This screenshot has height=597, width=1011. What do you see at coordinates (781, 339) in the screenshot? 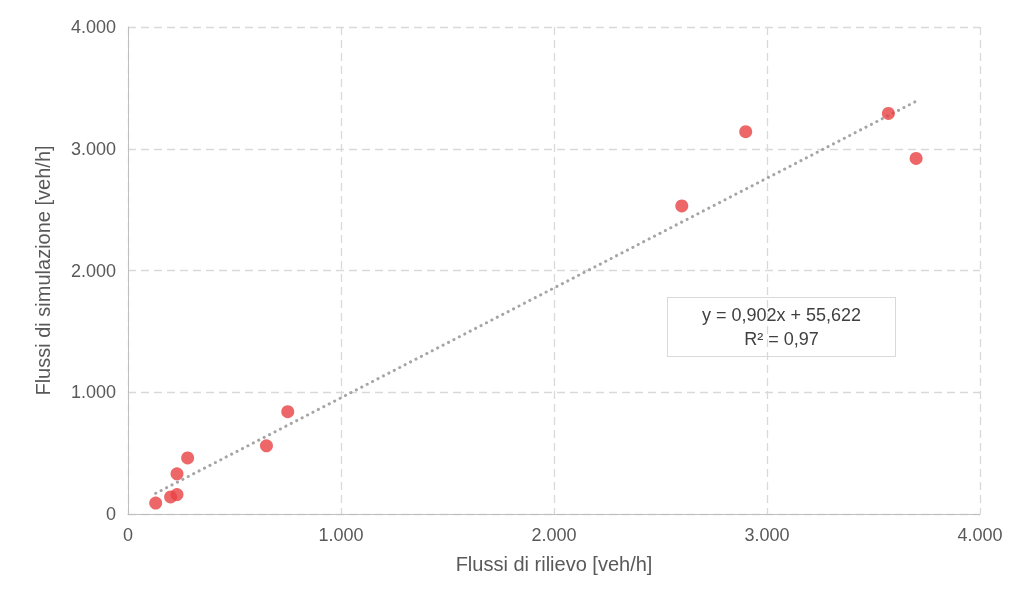
I see `annotation: R² = 0,97` at bounding box center [781, 339].